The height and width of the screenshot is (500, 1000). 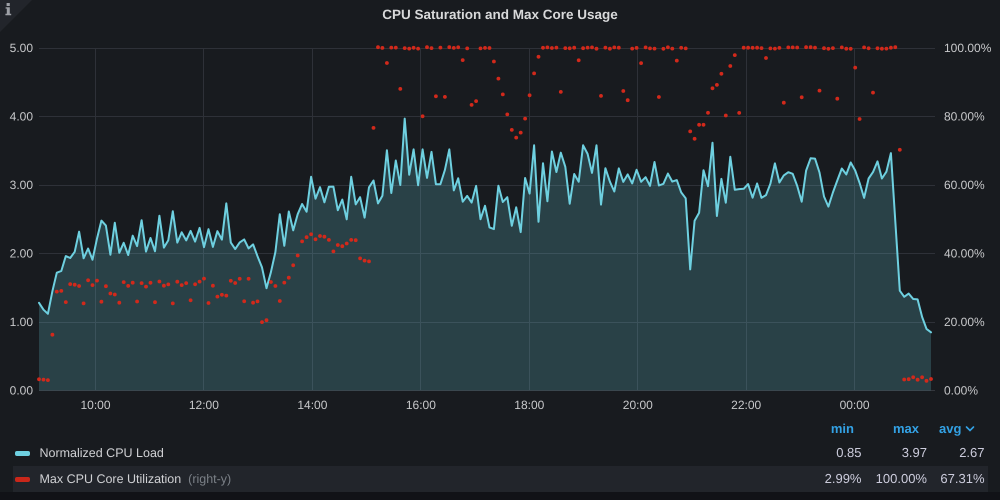 I want to click on svg-text: 80.00%, so click(x=964, y=117).